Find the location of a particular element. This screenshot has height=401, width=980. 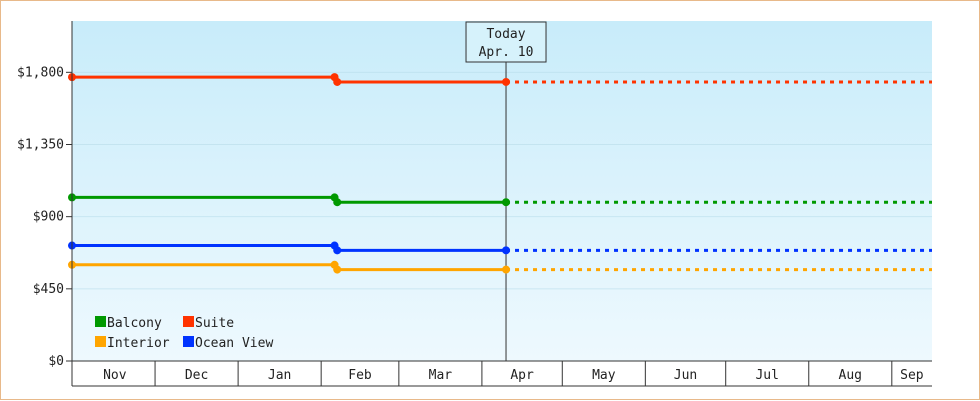

x-tick-label: May is located at coordinates (604, 375).